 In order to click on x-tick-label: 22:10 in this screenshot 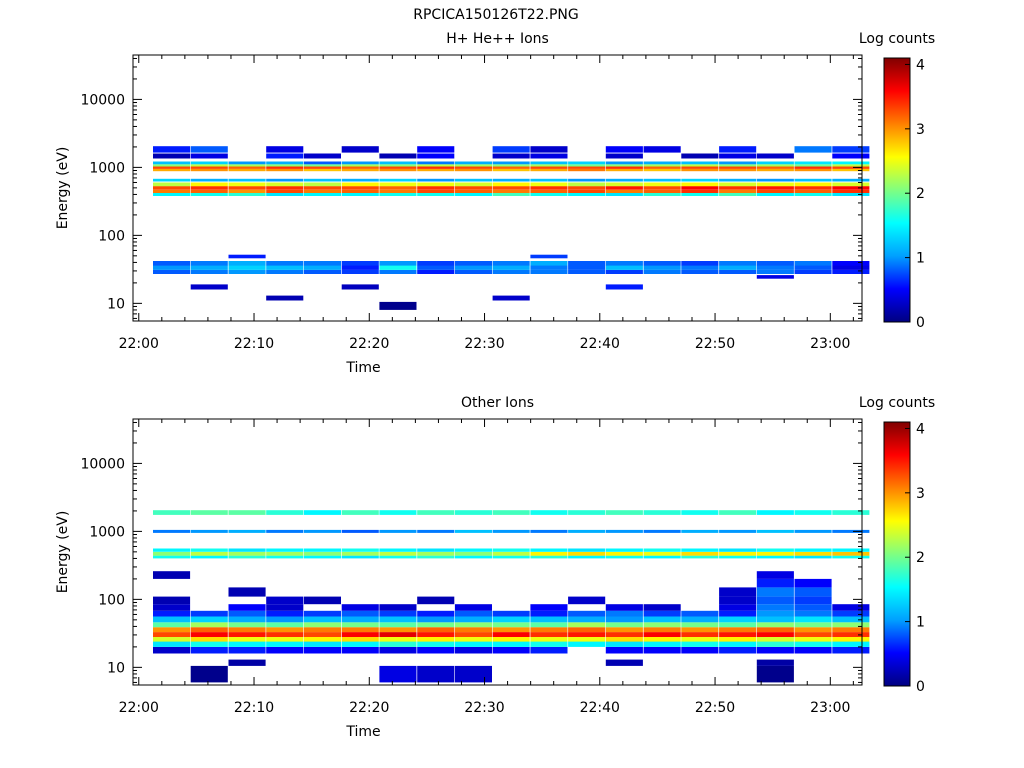, I will do `click(254, 708)`.